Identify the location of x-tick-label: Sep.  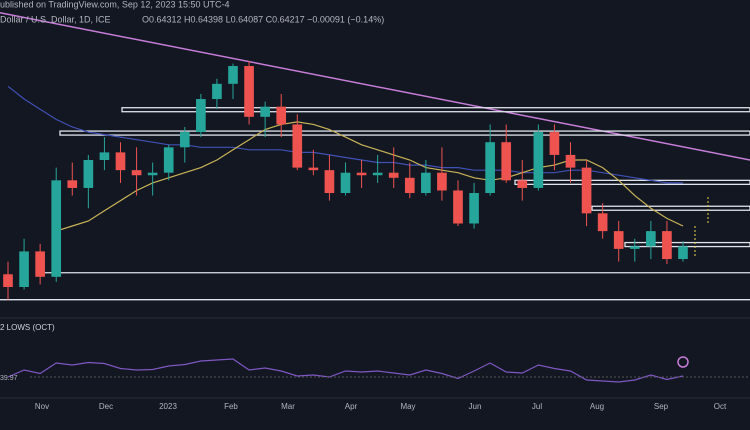
(661, 406).